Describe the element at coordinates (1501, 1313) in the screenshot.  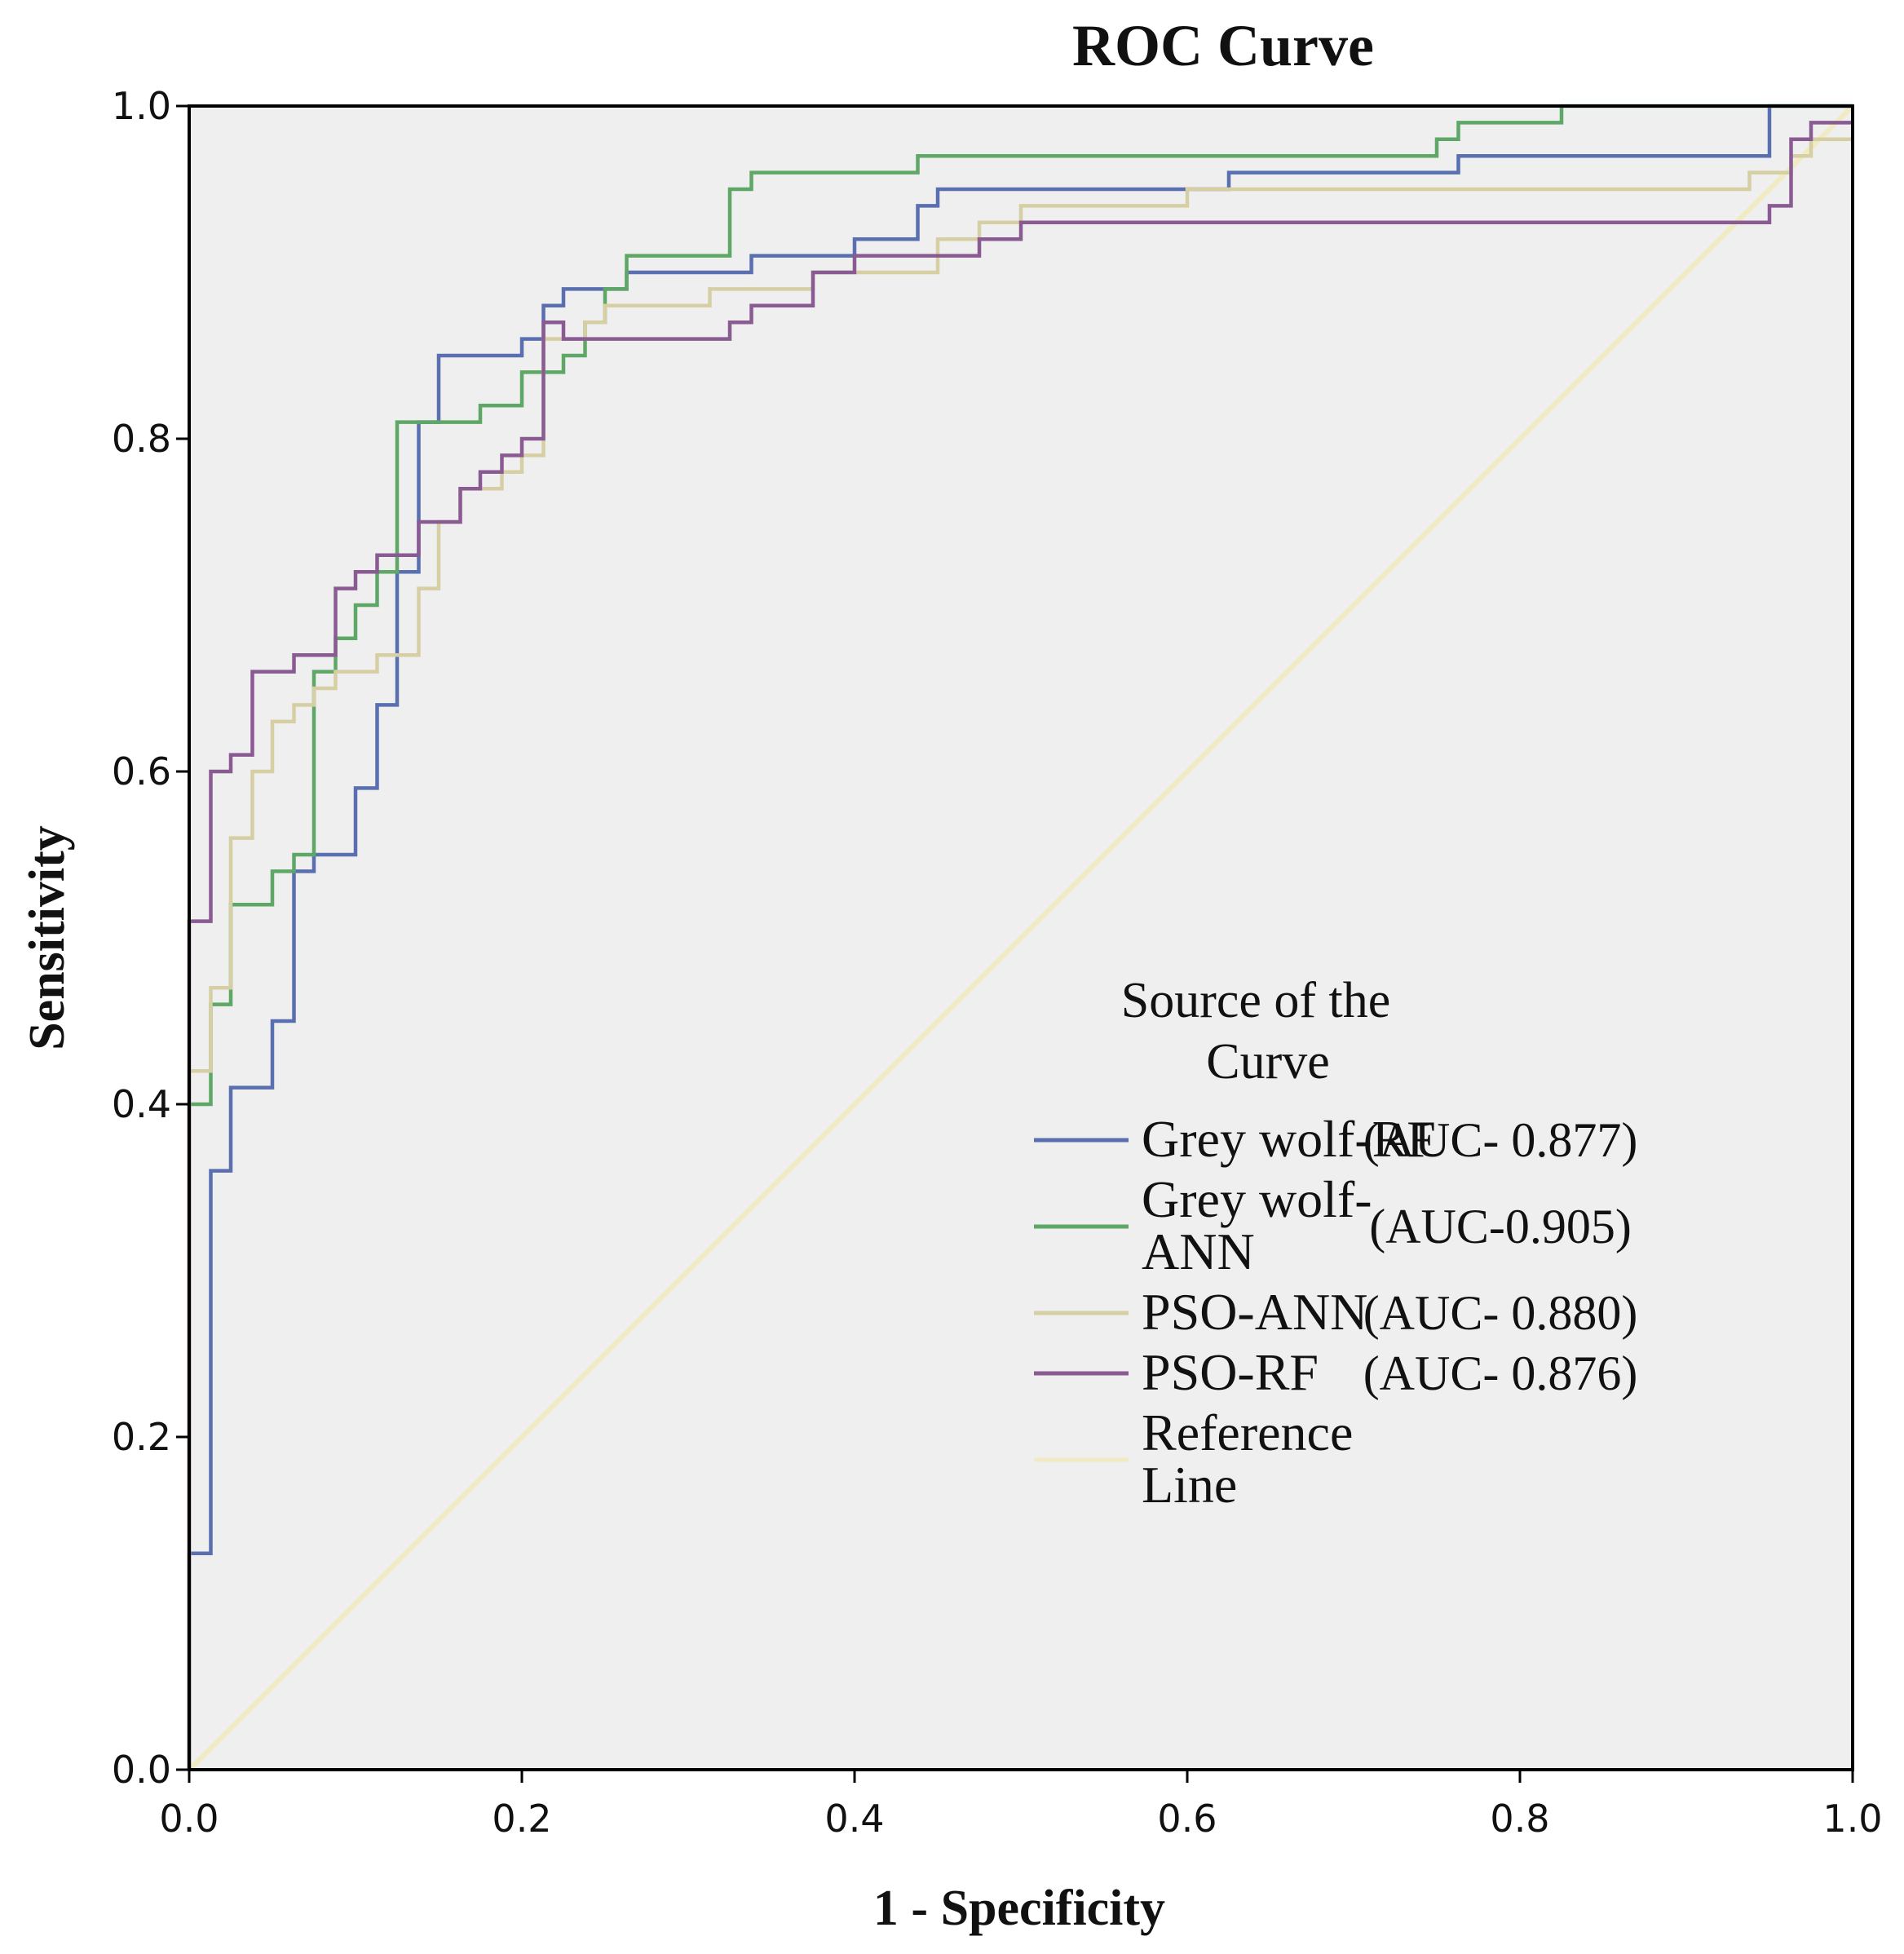
I see `legend-auc-pso-ann: (AUC- 0.880)` at that location.